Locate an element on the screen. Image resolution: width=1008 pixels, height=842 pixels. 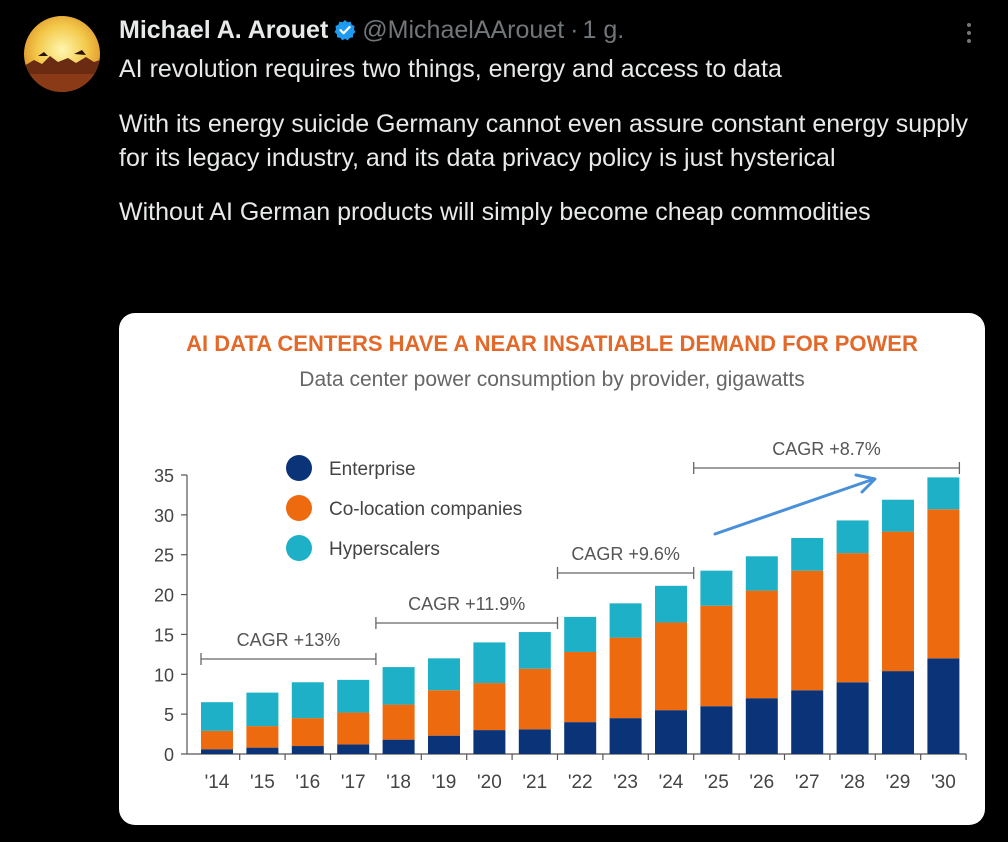
author-handle: @MichaelAArouet is located at coordinates (463, 29).